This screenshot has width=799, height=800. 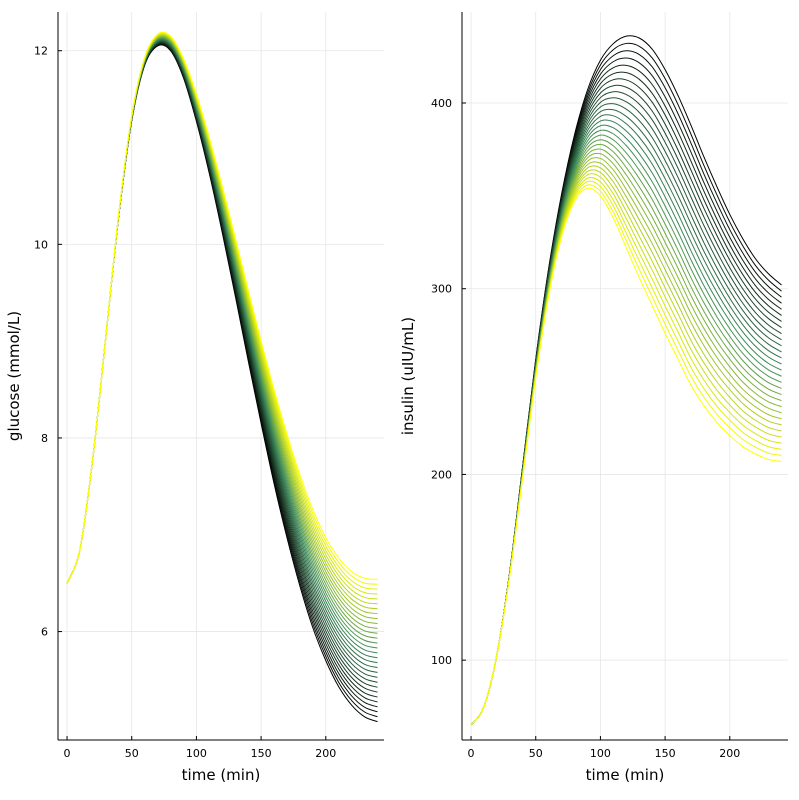 What do you see at coordinates (41, 244) in the screenshot?
I see `y-tick-label: 10` at bounding box center [41, 244].